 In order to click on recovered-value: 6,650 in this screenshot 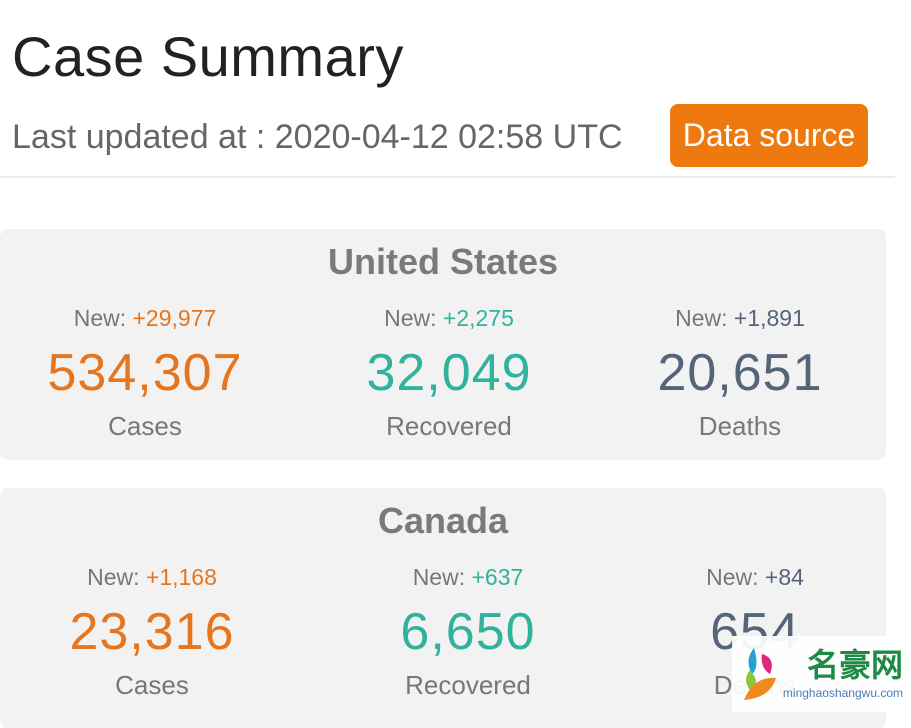, I will do `click(468, 632)`.